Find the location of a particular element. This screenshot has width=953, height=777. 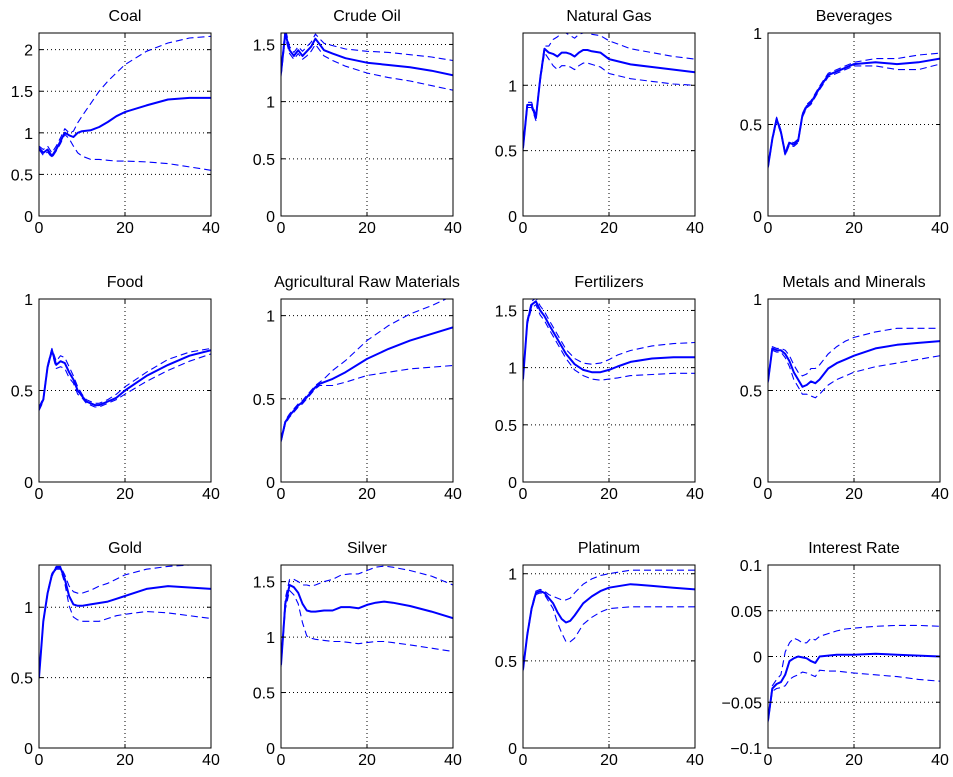

panel-title: Coal is located at coordinates (125, 16).